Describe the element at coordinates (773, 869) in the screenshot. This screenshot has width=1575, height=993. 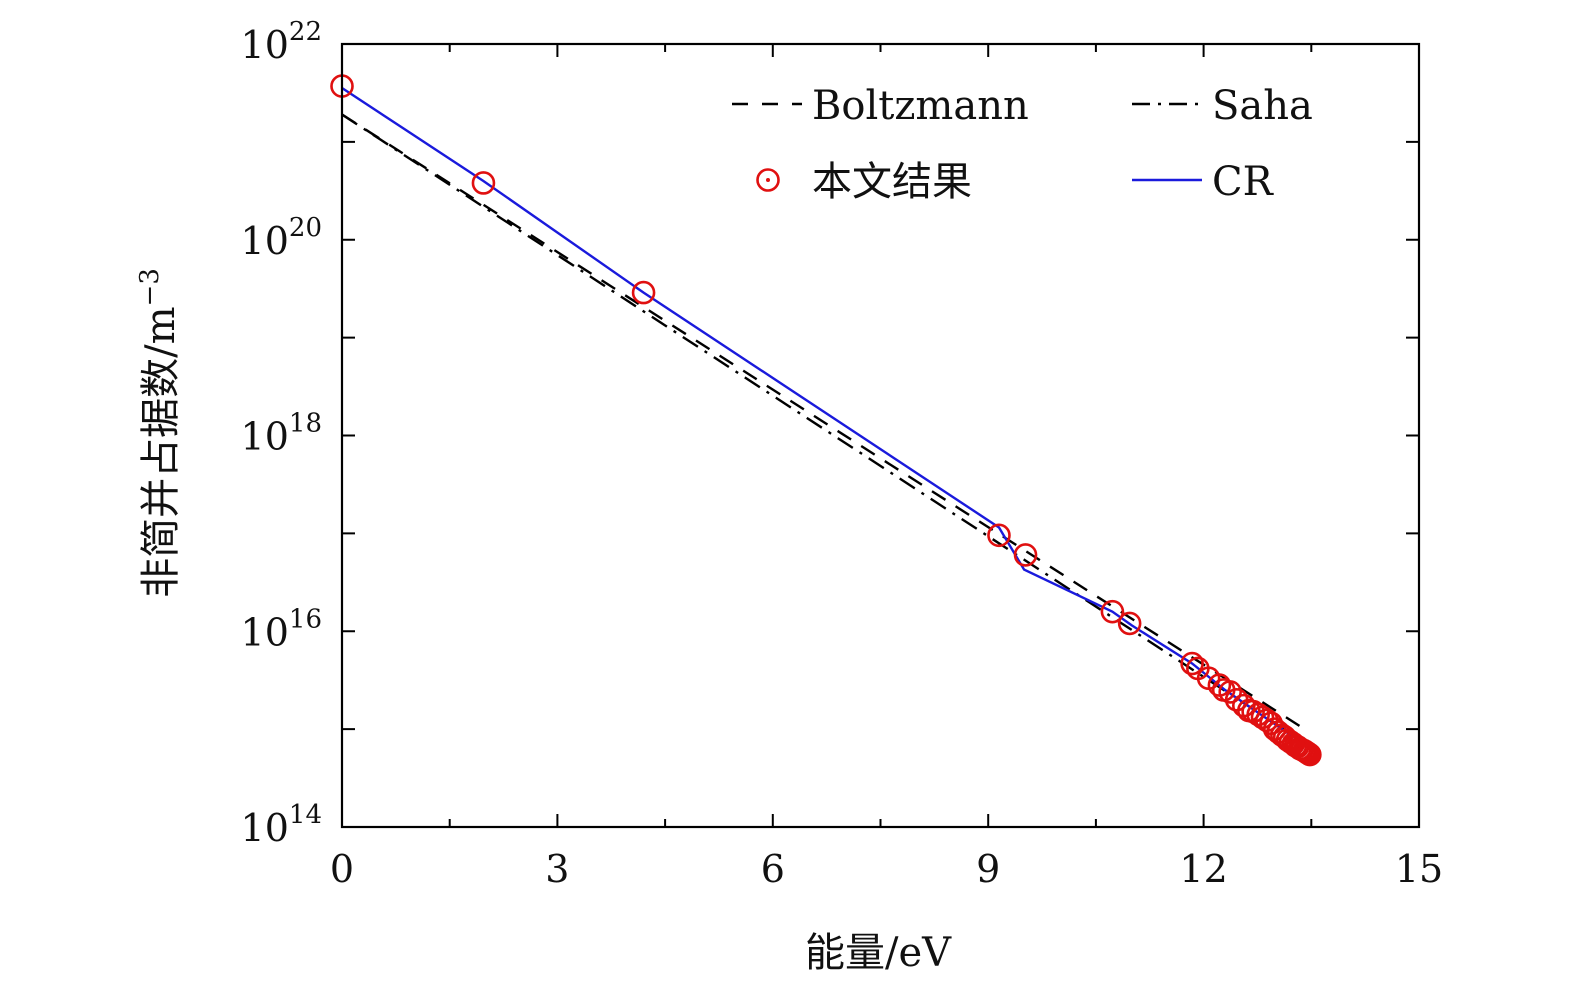
I see `x-tick-label: 6` at that location.